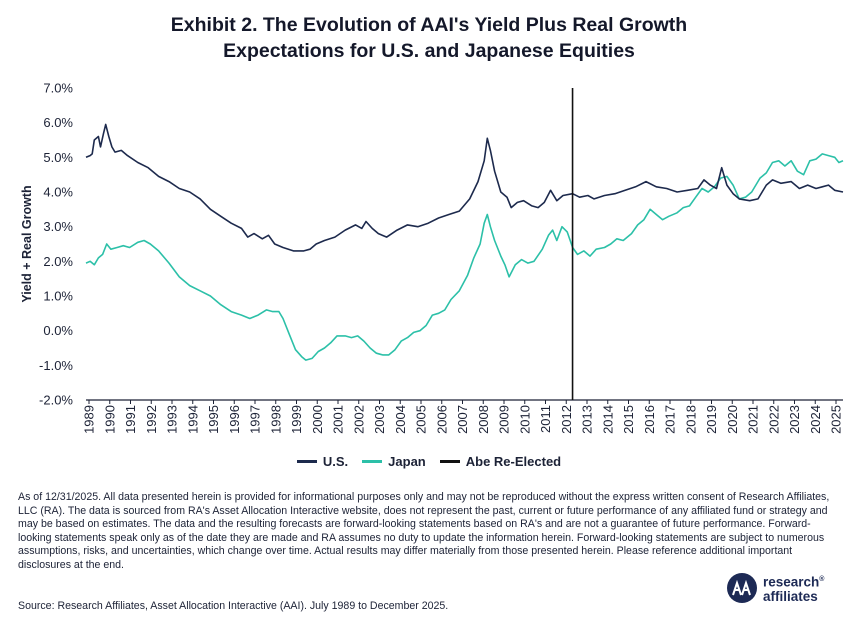  What do you see at coordinates (192, 419) in the screenshot?
I see `x-tick-label: 1994` at bounding box center [192, 419].